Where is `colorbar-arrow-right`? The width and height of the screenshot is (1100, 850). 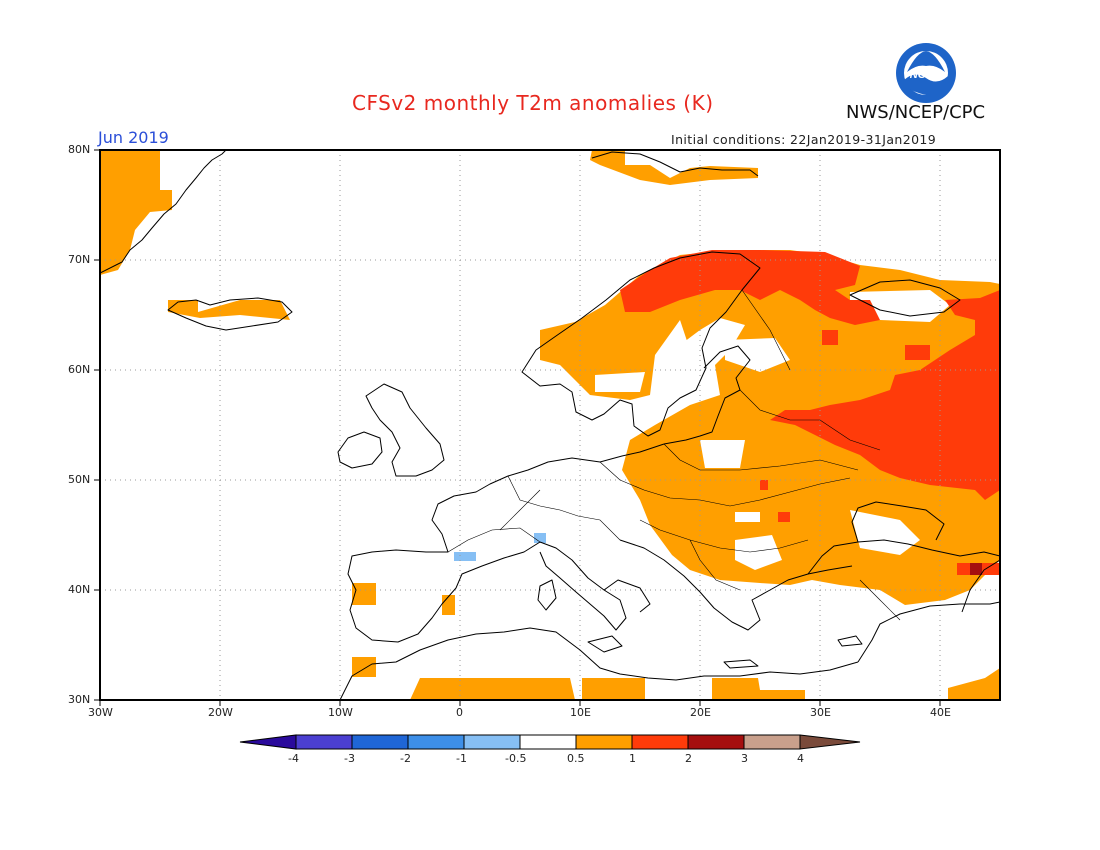 colorbar-arrow-right is located at coordinates (830, 742).